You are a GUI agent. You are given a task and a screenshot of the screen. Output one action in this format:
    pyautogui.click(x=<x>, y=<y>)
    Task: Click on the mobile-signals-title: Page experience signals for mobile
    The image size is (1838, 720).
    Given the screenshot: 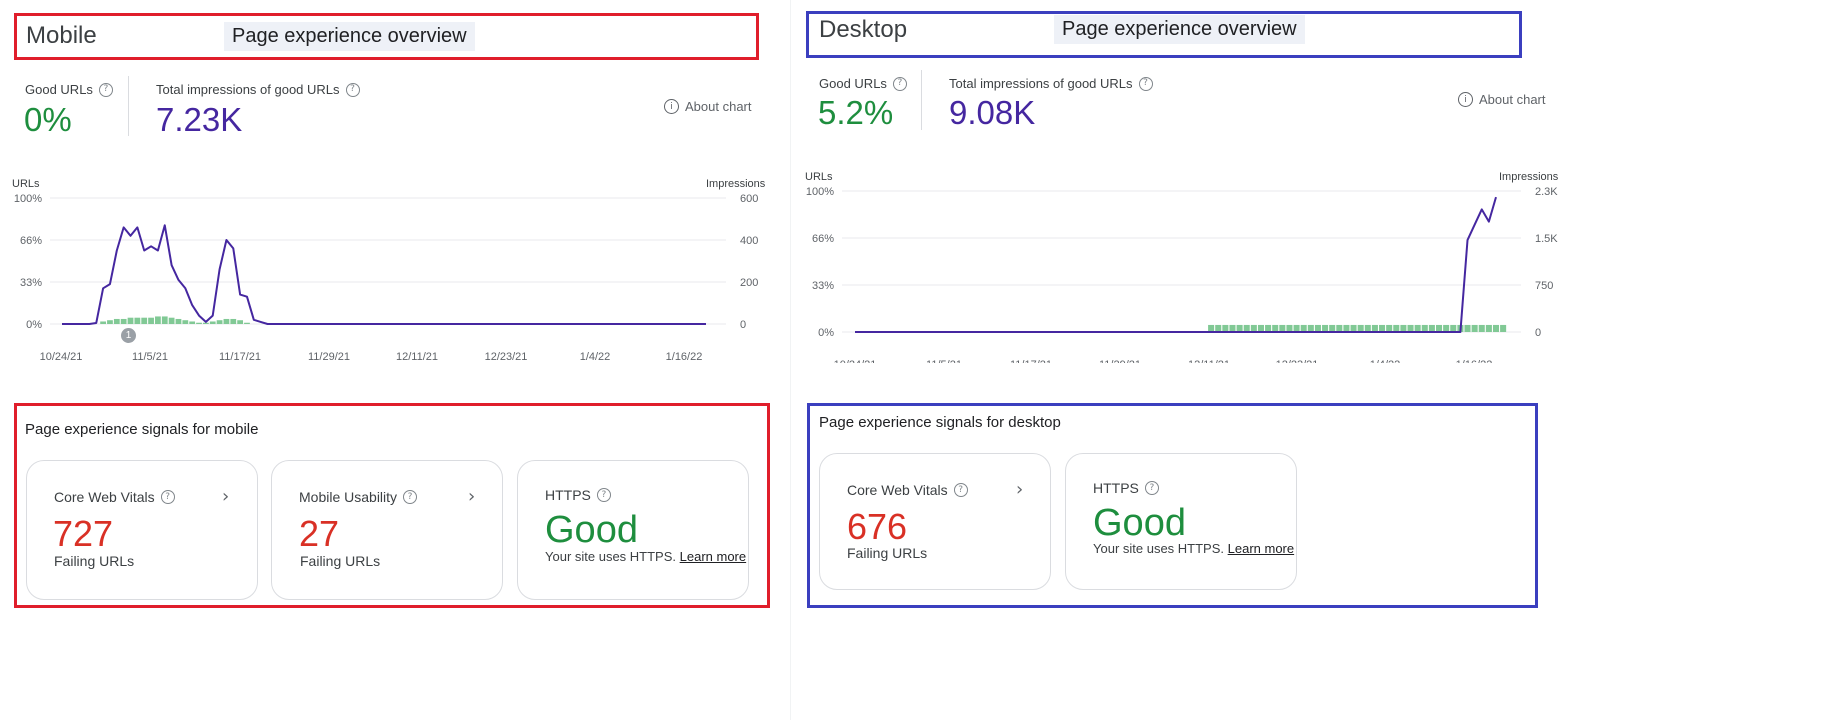 What is the action you would take?
    pyautogui.click(x=142, y=429)
    